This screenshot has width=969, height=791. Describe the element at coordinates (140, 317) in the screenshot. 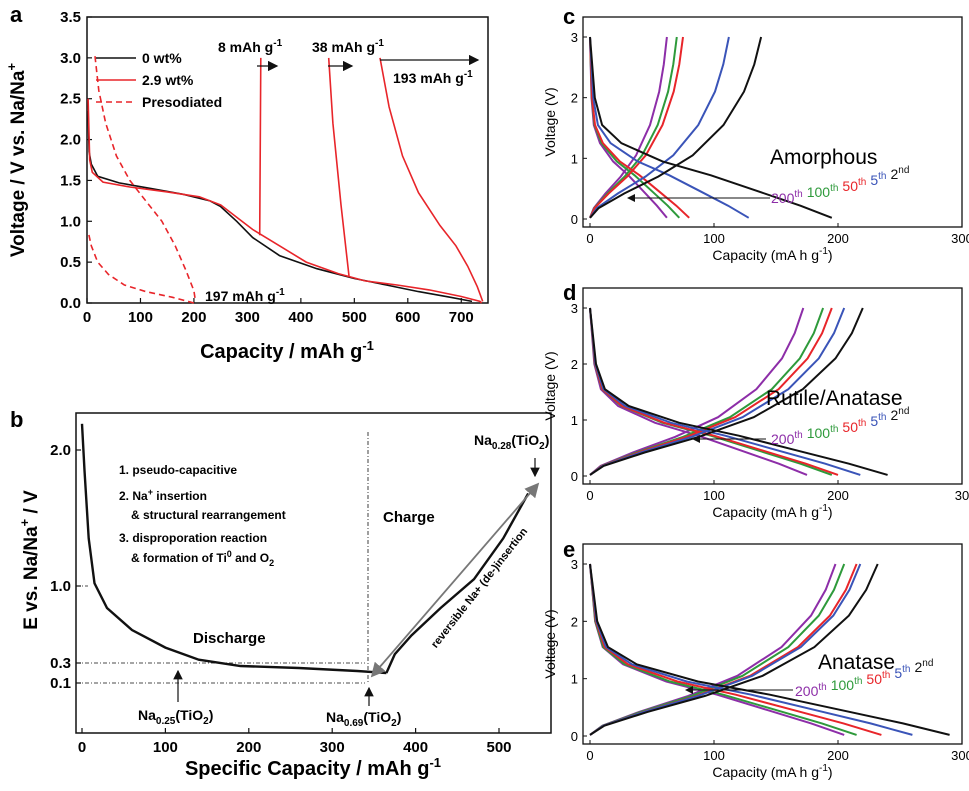

I see `x-tick-label-a: 100` at that location.